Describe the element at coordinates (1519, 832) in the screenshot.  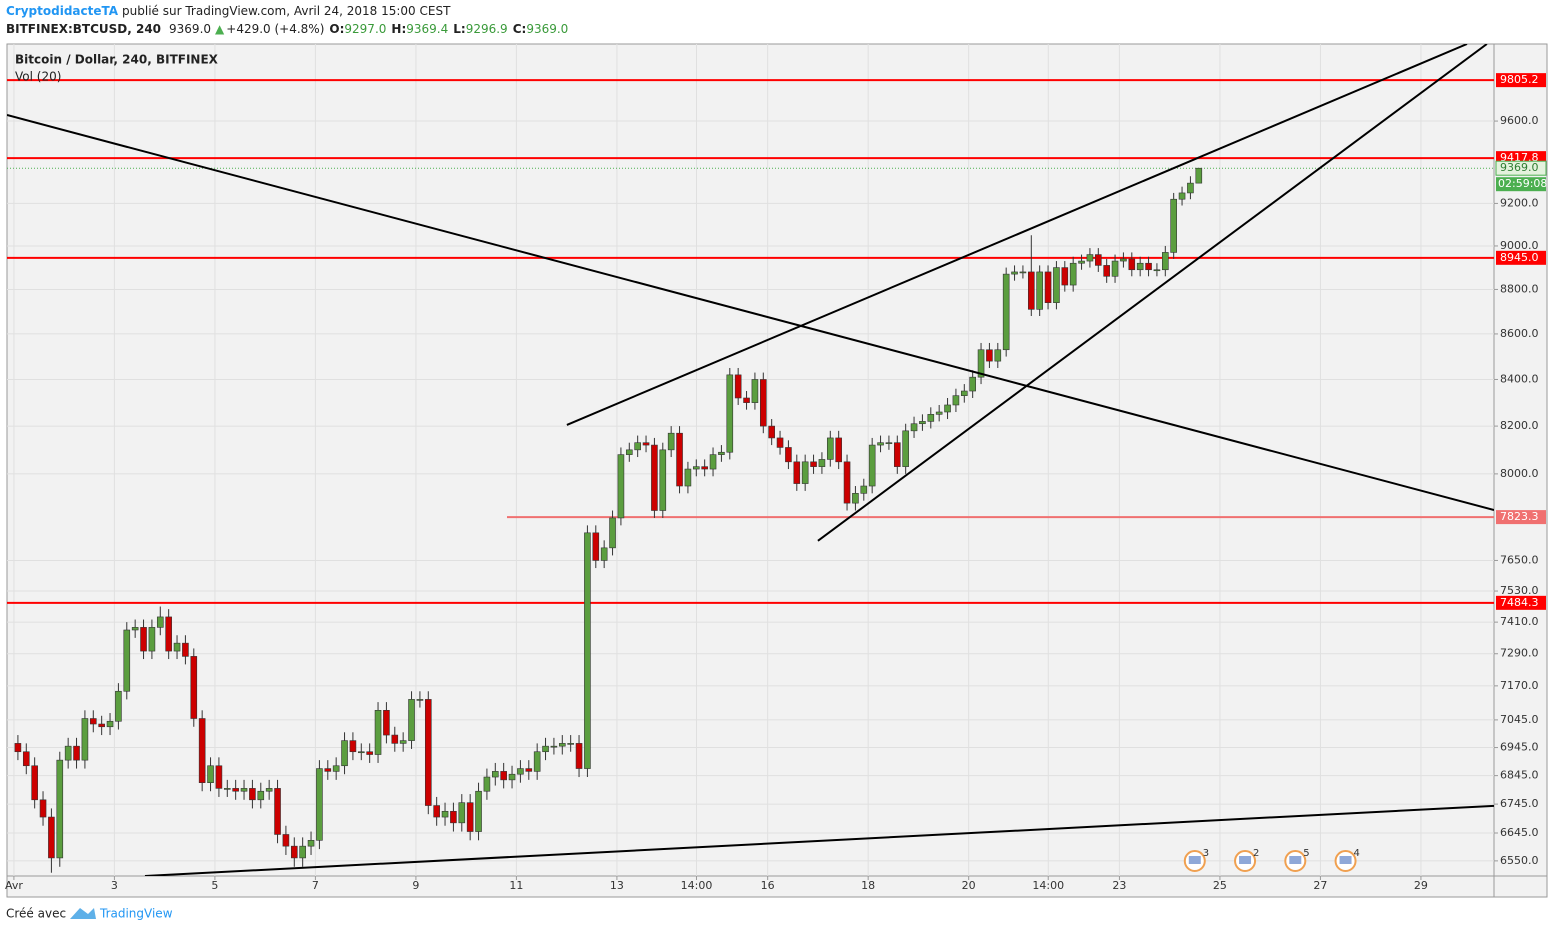
I see `y-tick-label: 6645.0` at that location.